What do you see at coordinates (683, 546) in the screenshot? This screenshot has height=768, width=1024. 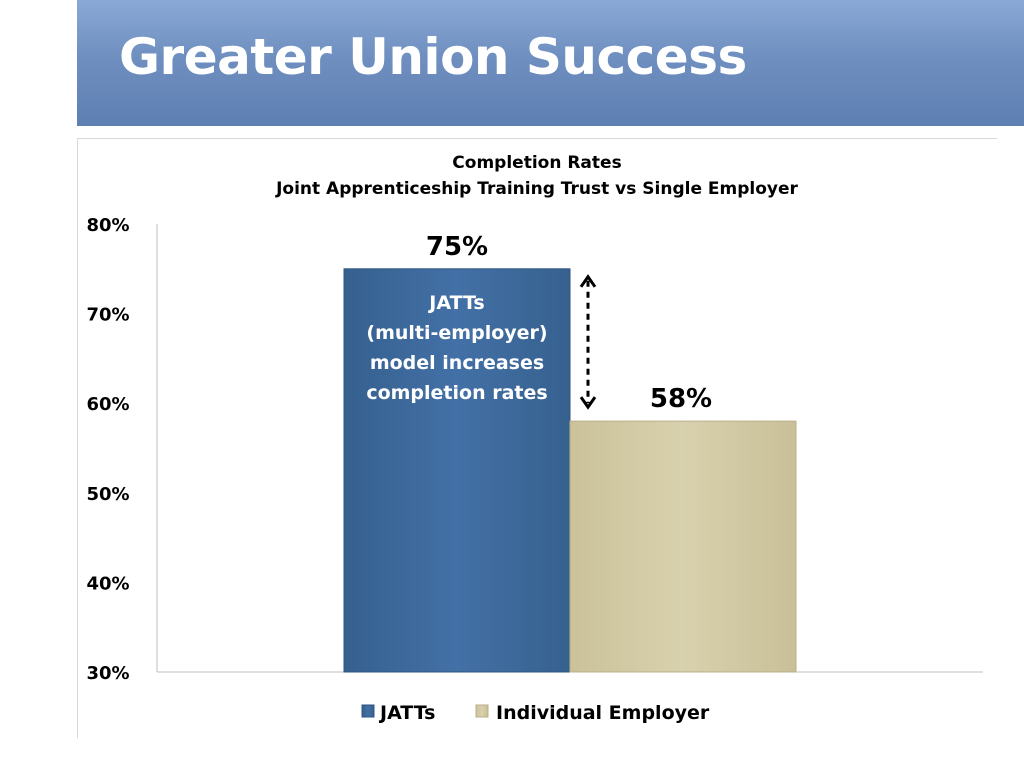 I see `bar-individual-employer` at bounding box center [683, 546].